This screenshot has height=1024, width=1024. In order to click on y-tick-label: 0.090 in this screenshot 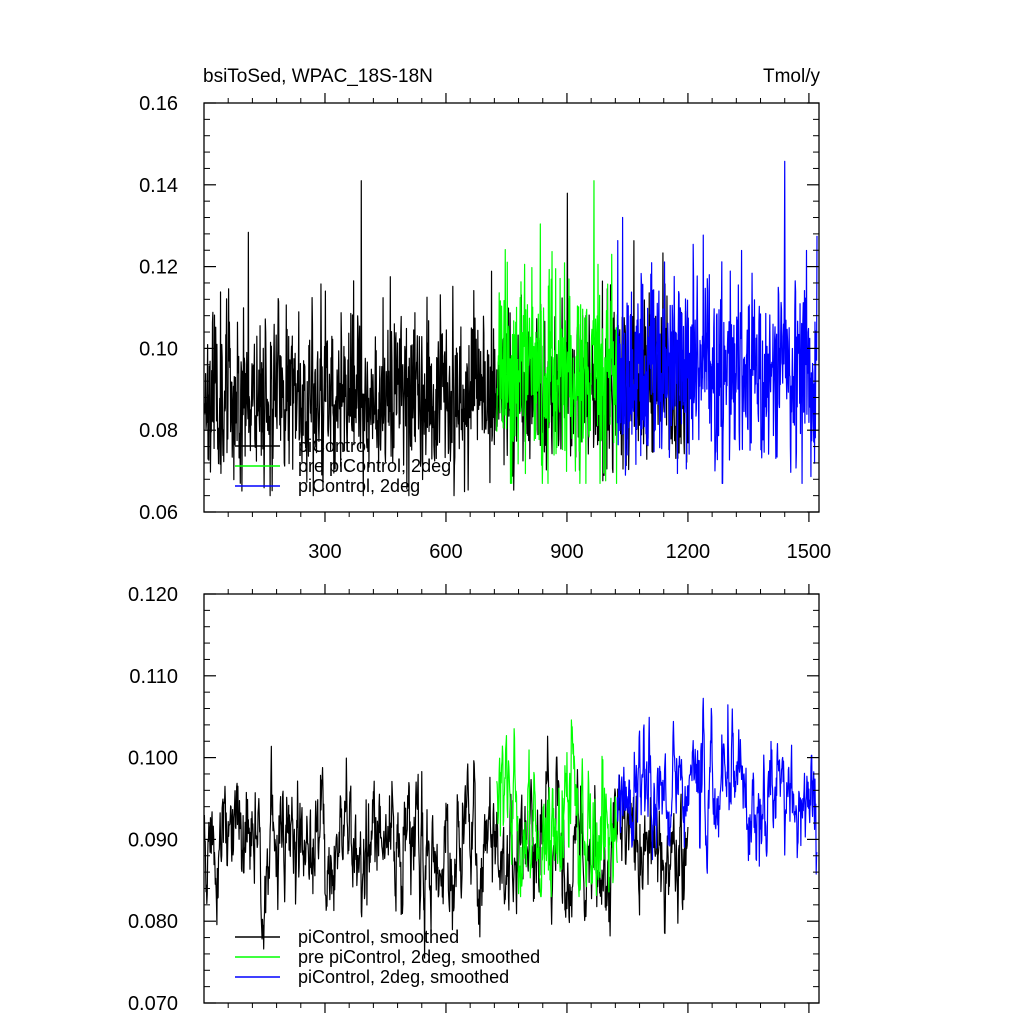, I will do `click(153, 840)`.